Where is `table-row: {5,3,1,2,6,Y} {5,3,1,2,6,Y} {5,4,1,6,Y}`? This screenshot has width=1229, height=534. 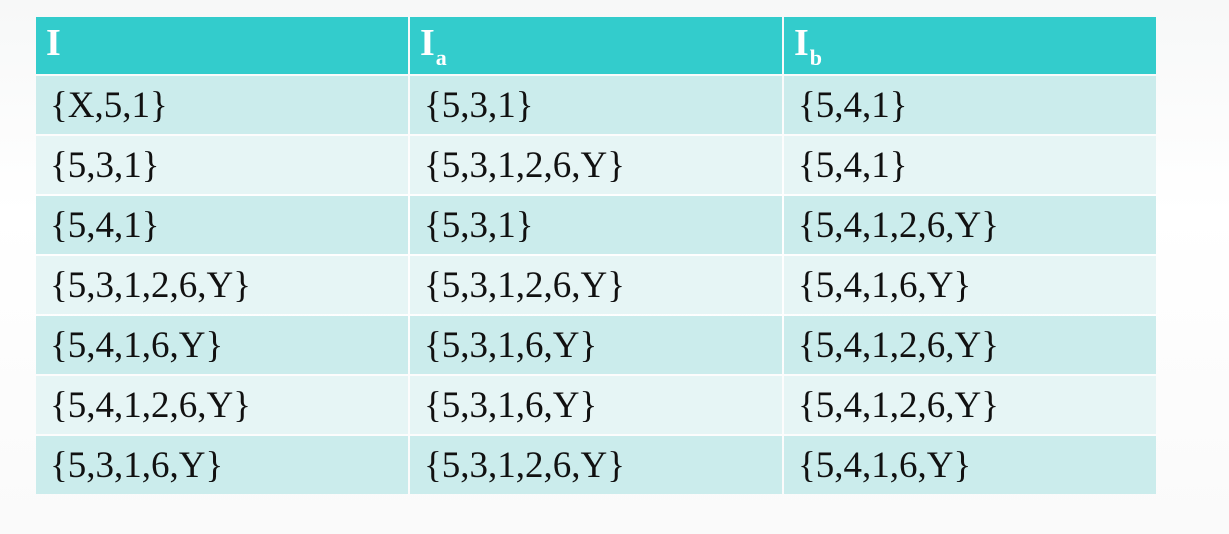
table-row: {5,3,1,2,6,Y} {5,3,1,2,6,Y} {5,4,1,6,Y} is located at coordinates (596, 285).